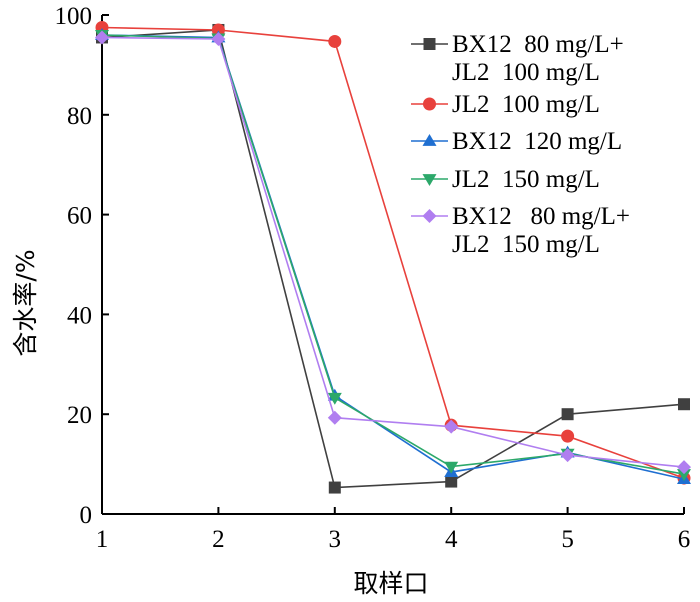 The width and height of the screenshot is (700, 602). I want to click on legend-entry-2: JL2 100 mg/L, so click(505, 104).